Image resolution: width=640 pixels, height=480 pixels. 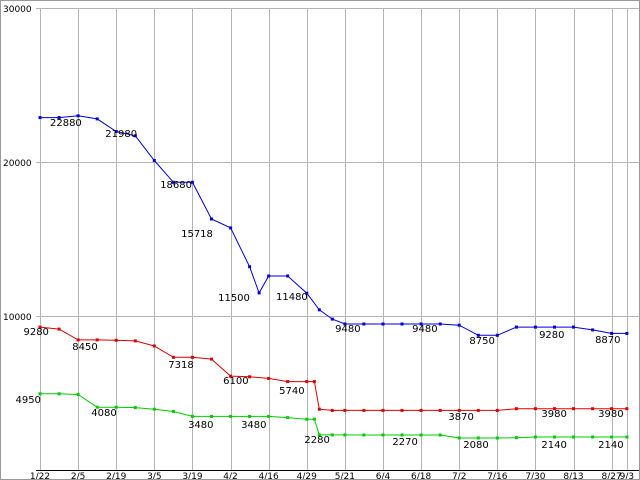 I want to click on series-green, so click(x=333, y=416).